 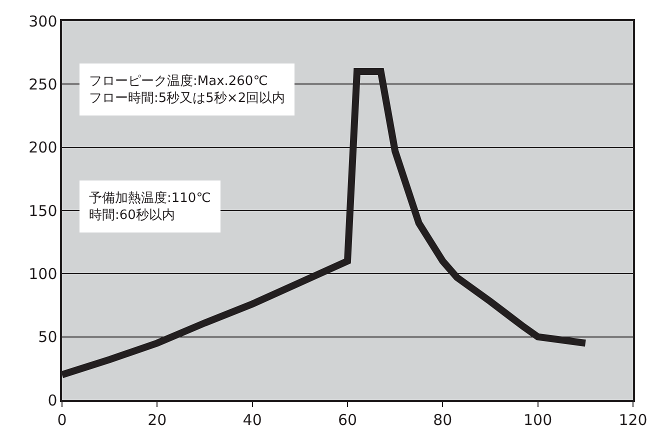 What do you see at coordinates (157, 419) in the screenshot?
I see `x-tick-label: 20` at bounding box center [157, 419].